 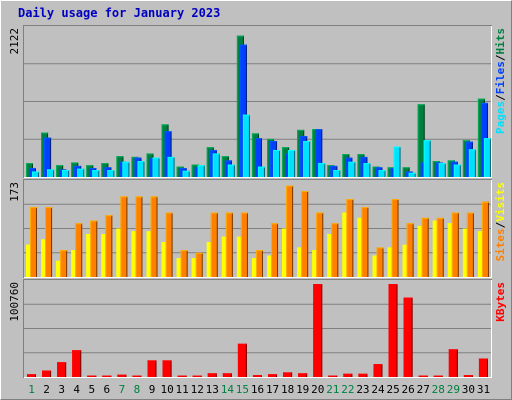 What do you see at coordinates (500, 41) in the screenshot?
I see `legend-hits: Hits` at bounding box center [500, 41].